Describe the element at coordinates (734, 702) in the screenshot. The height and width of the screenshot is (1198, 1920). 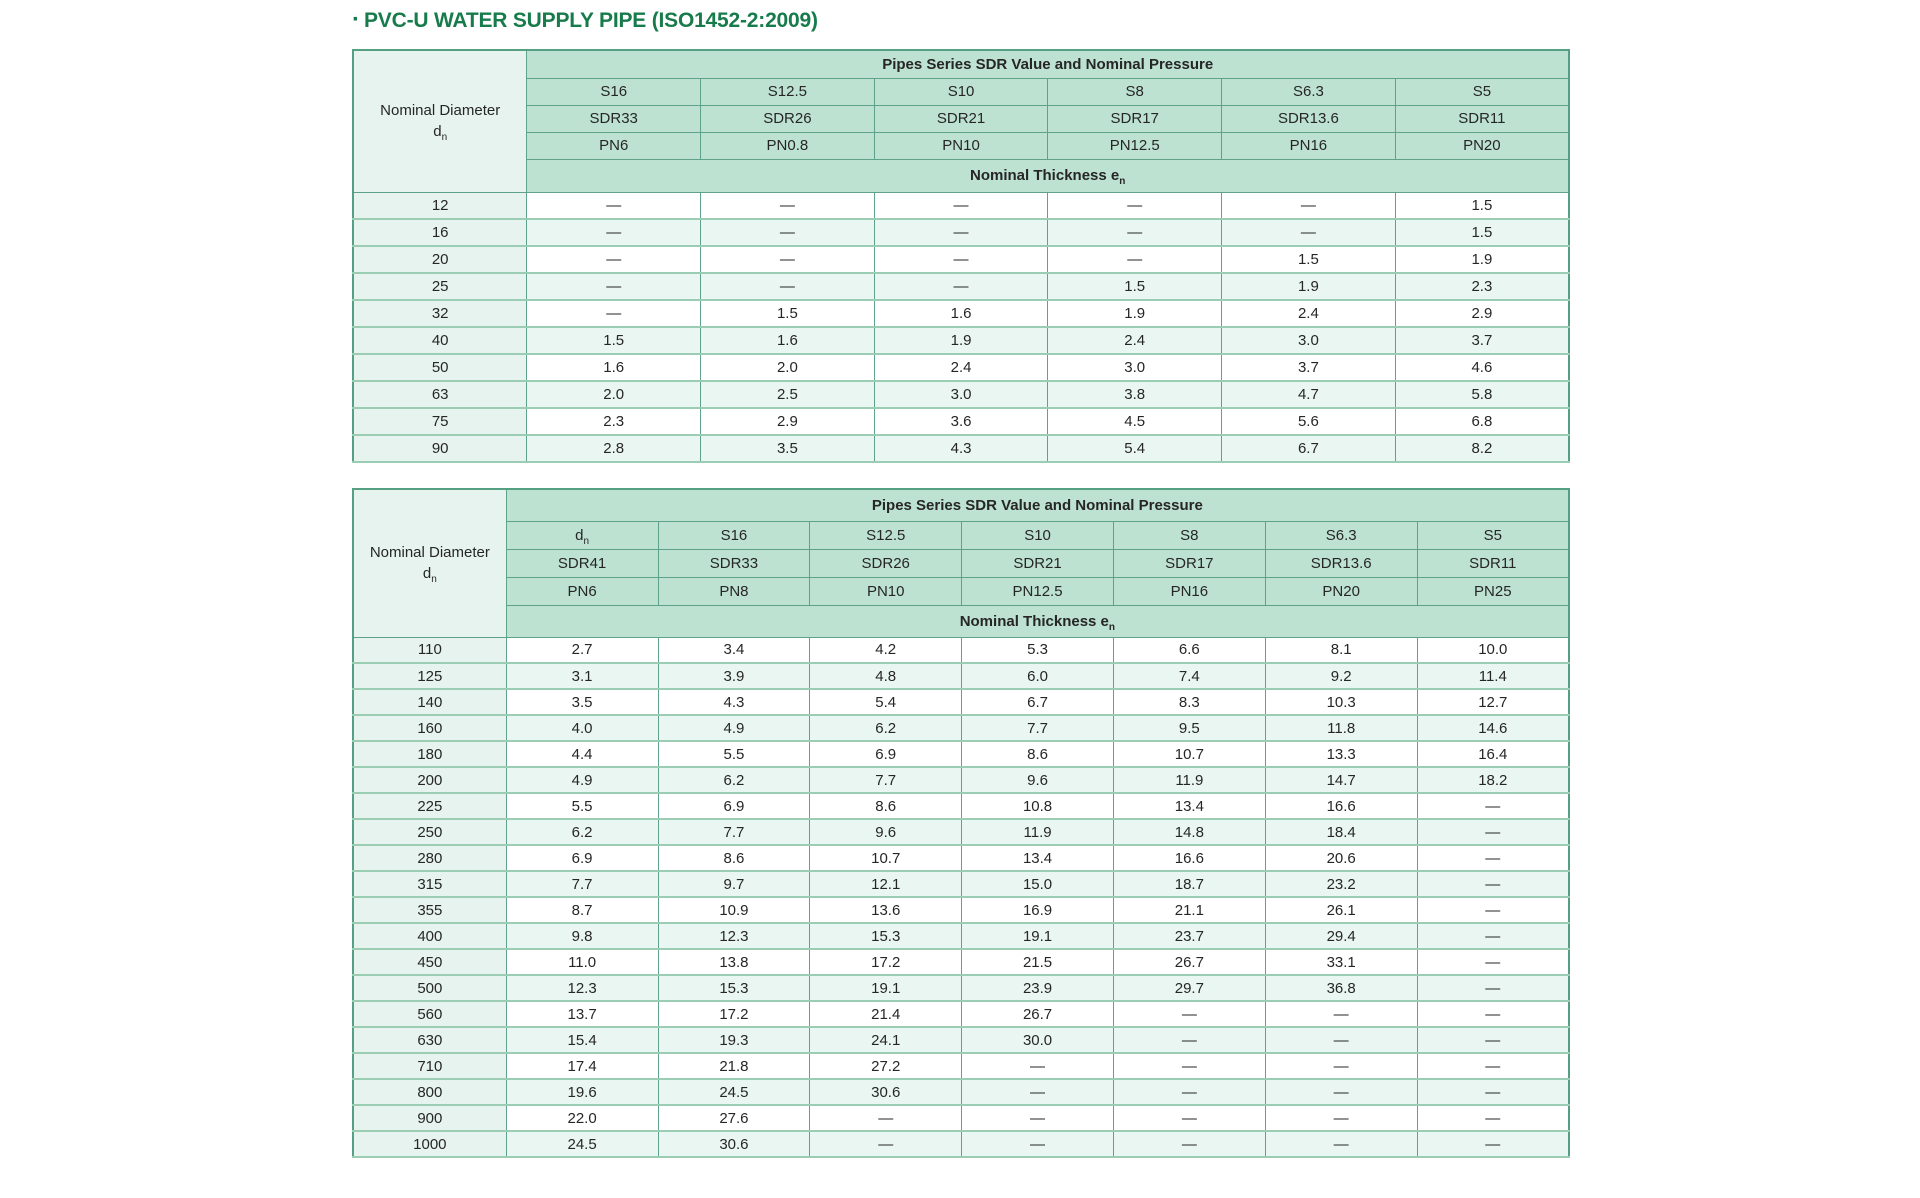
I see `thickness-value-cell: 4.3` at that location.